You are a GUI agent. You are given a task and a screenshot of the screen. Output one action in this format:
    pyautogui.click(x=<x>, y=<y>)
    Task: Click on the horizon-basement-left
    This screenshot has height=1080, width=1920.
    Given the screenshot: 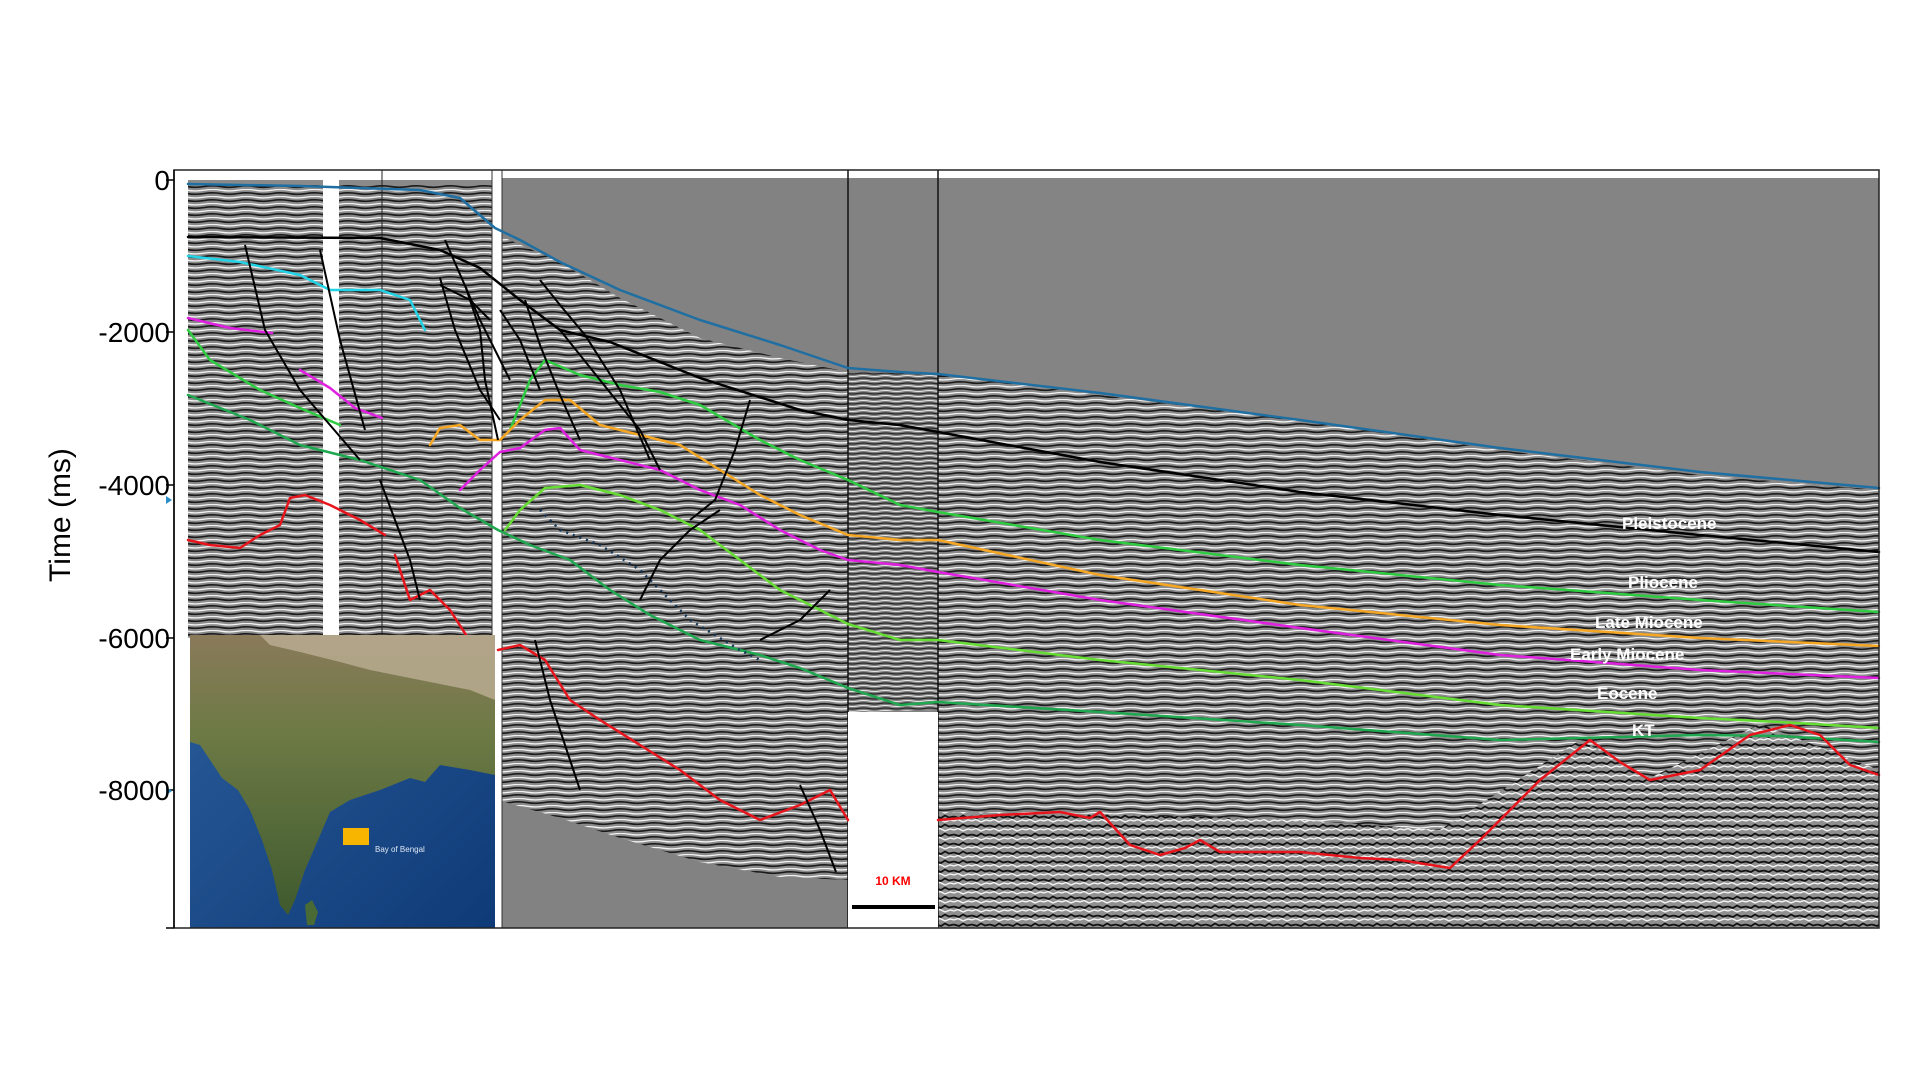 What is the action you would take?
    pyautogui.click(x=286, y=521)
    